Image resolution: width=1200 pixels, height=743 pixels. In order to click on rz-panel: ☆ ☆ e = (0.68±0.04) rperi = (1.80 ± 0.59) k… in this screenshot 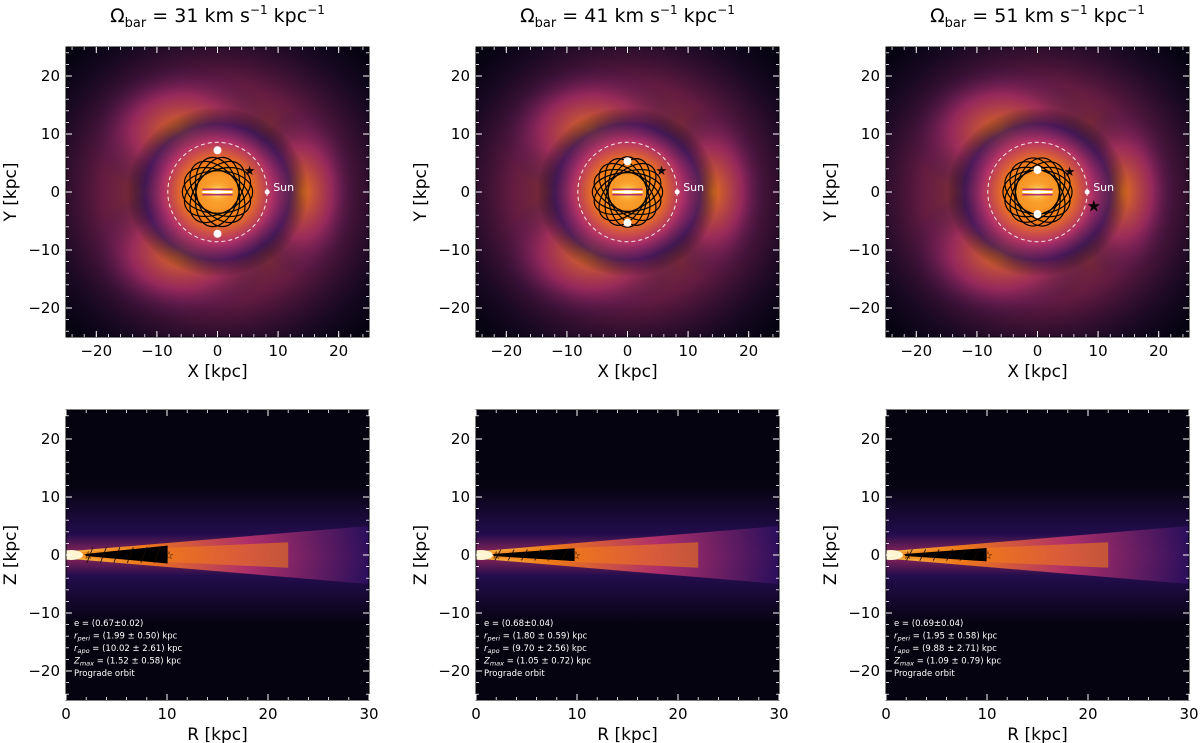, I will do `click(600, 576)`.